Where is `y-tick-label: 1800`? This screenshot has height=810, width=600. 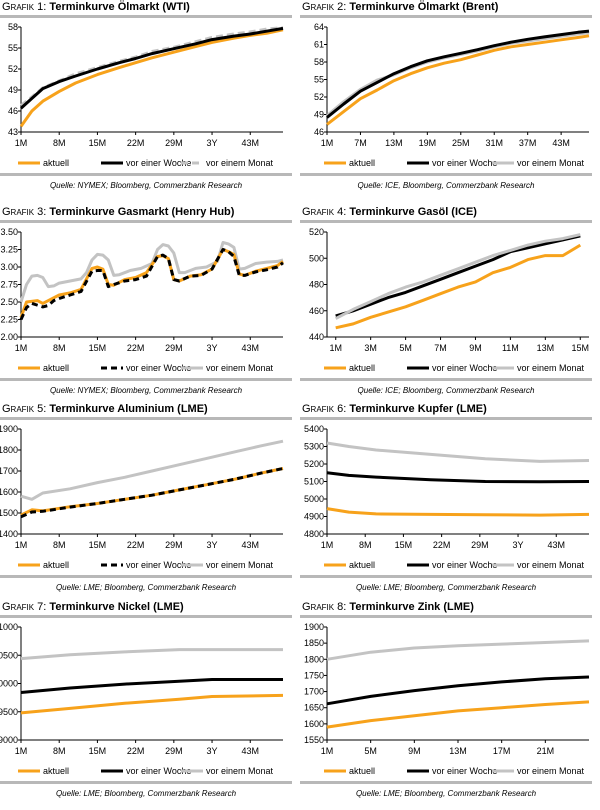
y-tick-label: 1800 is located at coordinates (9, 450).